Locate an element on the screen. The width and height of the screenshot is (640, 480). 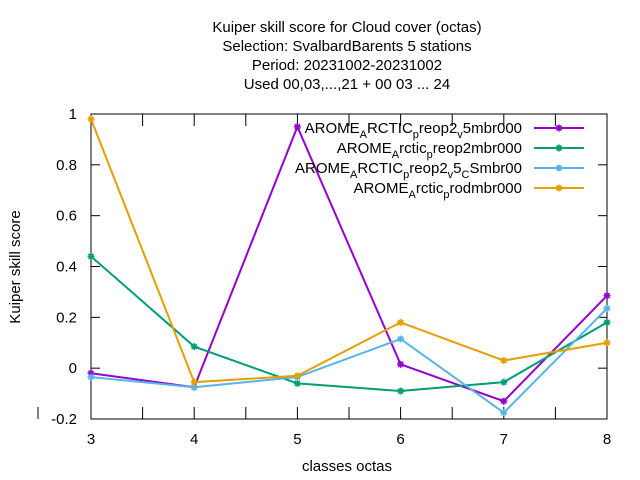
x-axis-label: classes octas is located at coordinates (347, 466).